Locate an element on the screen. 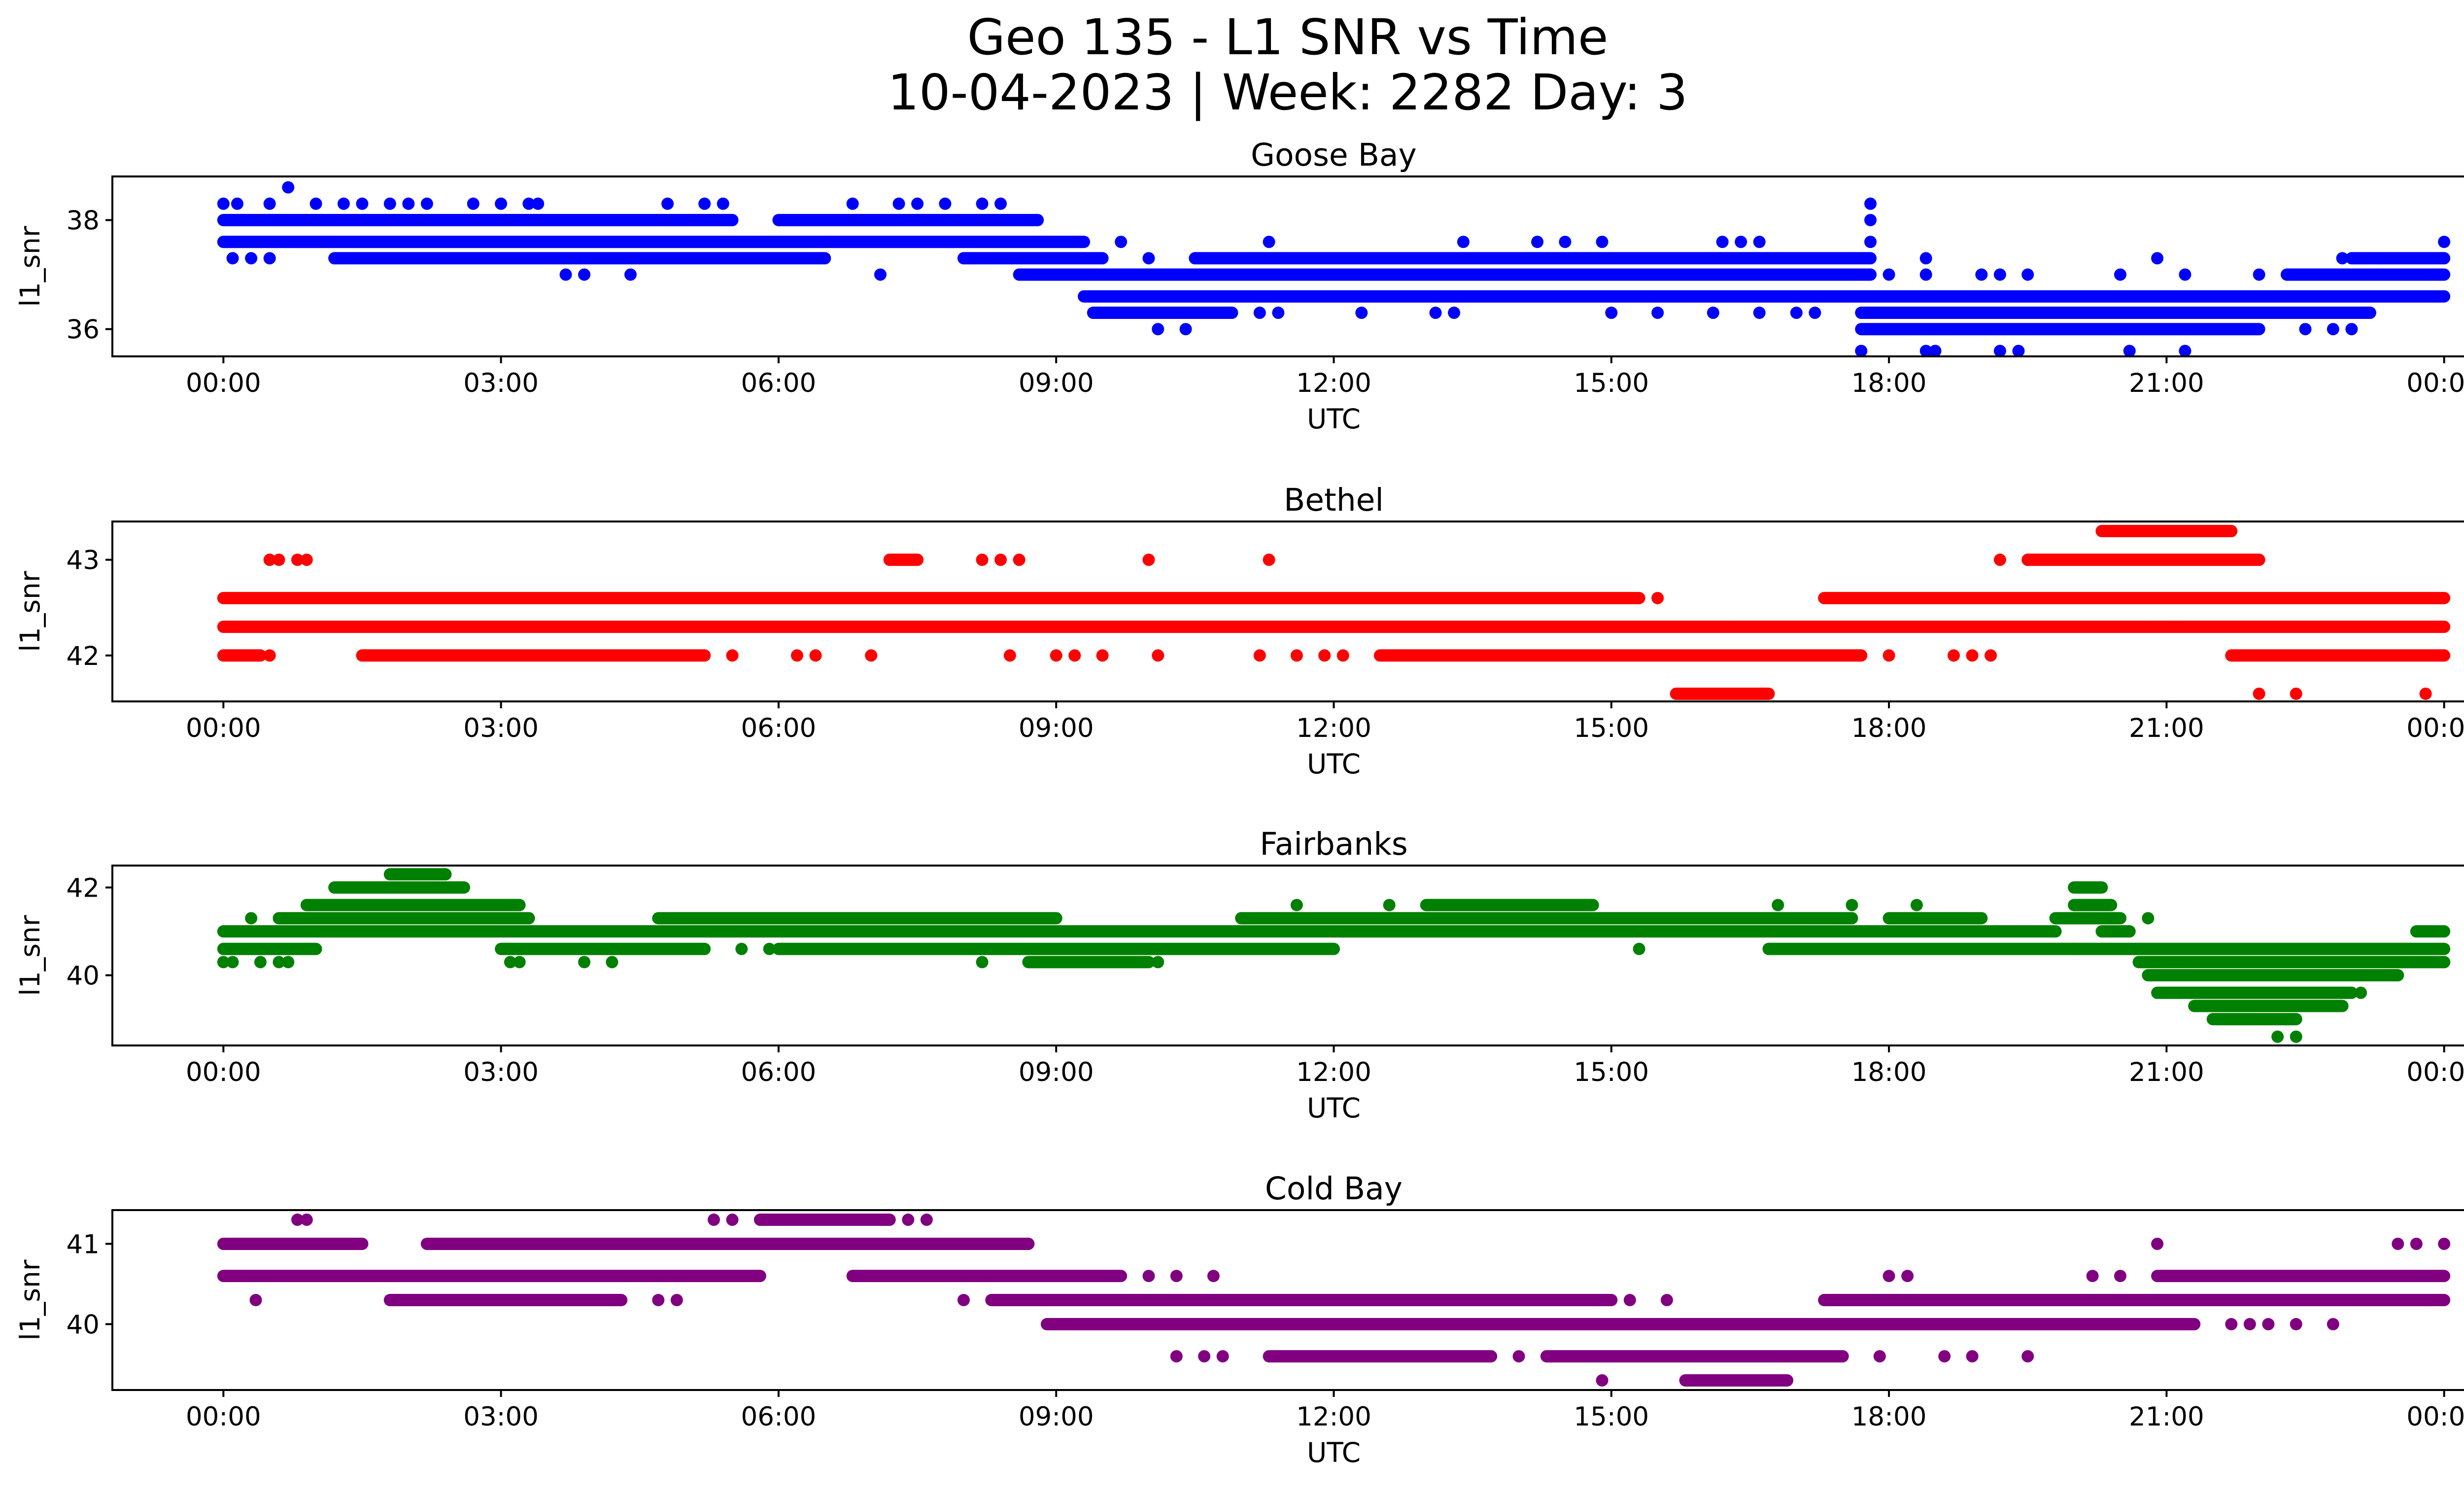 This screenshot has width=2464, height=1495. subplot-title: Bethel is located at coordinates (1334, 500).